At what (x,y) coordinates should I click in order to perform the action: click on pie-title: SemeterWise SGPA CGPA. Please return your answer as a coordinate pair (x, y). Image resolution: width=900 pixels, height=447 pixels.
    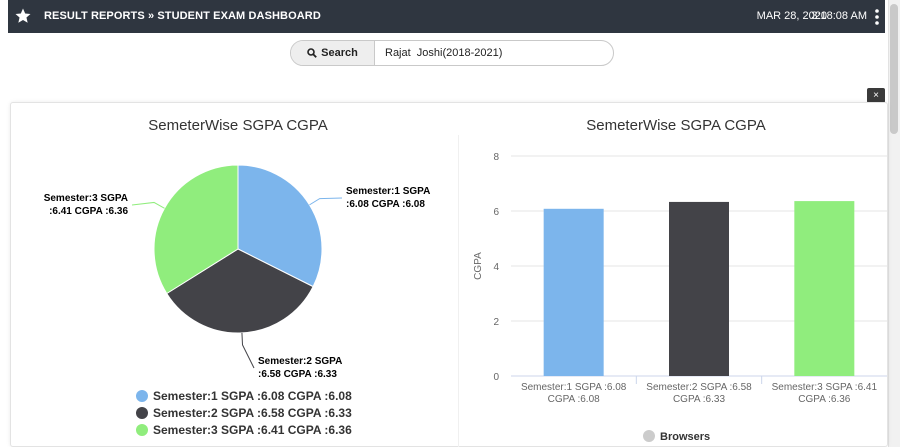
    Looking at the image, I should click on (238, 125).